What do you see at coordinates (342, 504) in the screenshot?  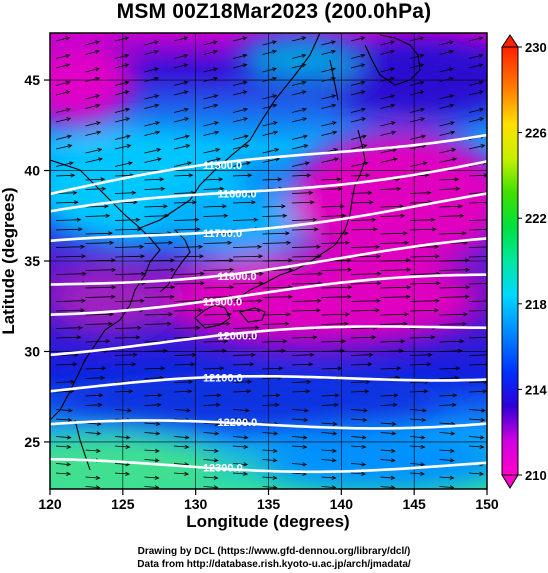 I see `x-tick-label: 140` at bounding box center [342, 504].